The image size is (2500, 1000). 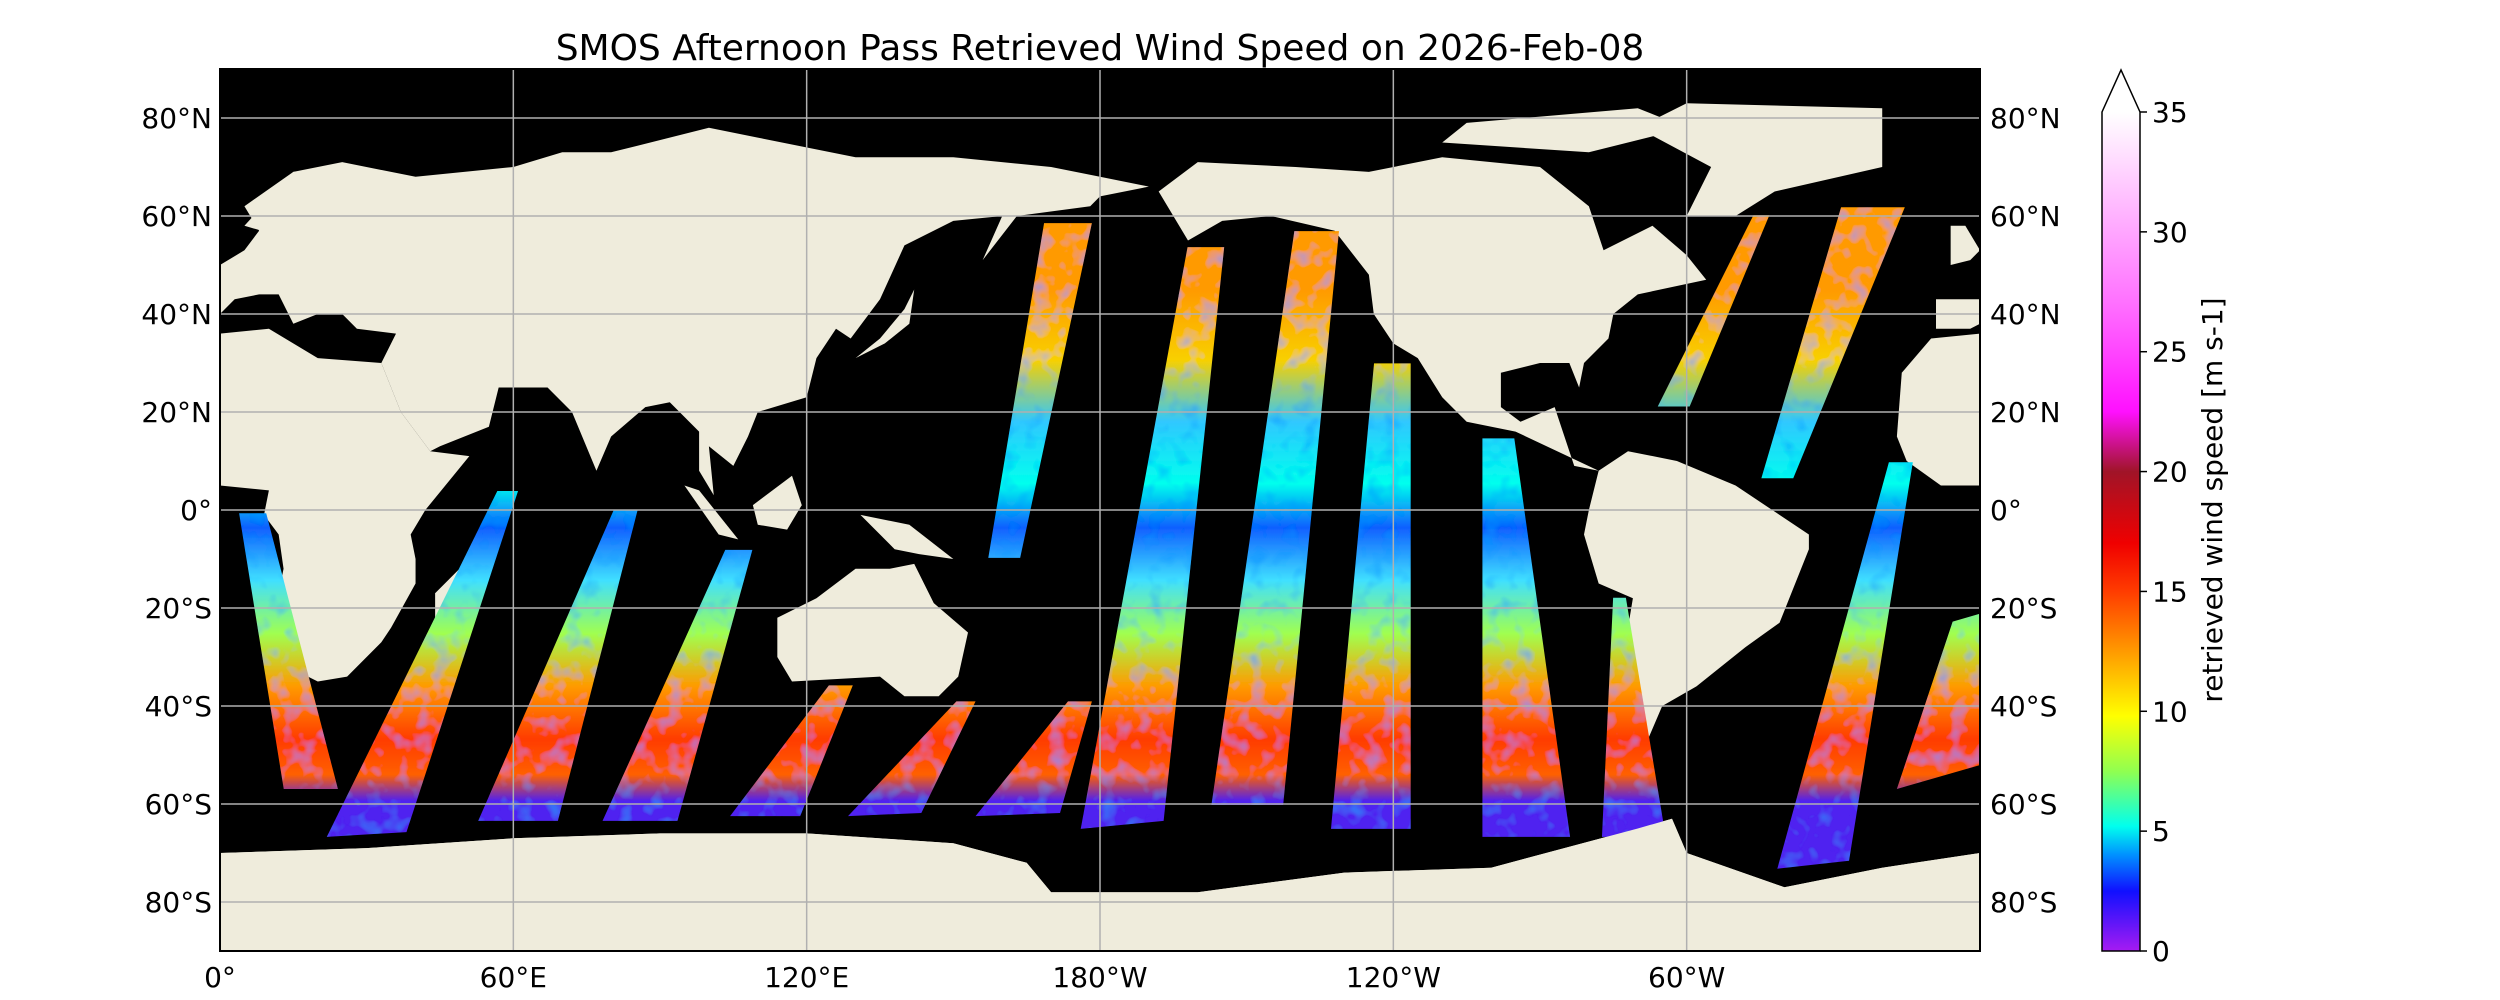 I want to click on lat-tick-label-left: 80°S, so click(x=178, y=902).